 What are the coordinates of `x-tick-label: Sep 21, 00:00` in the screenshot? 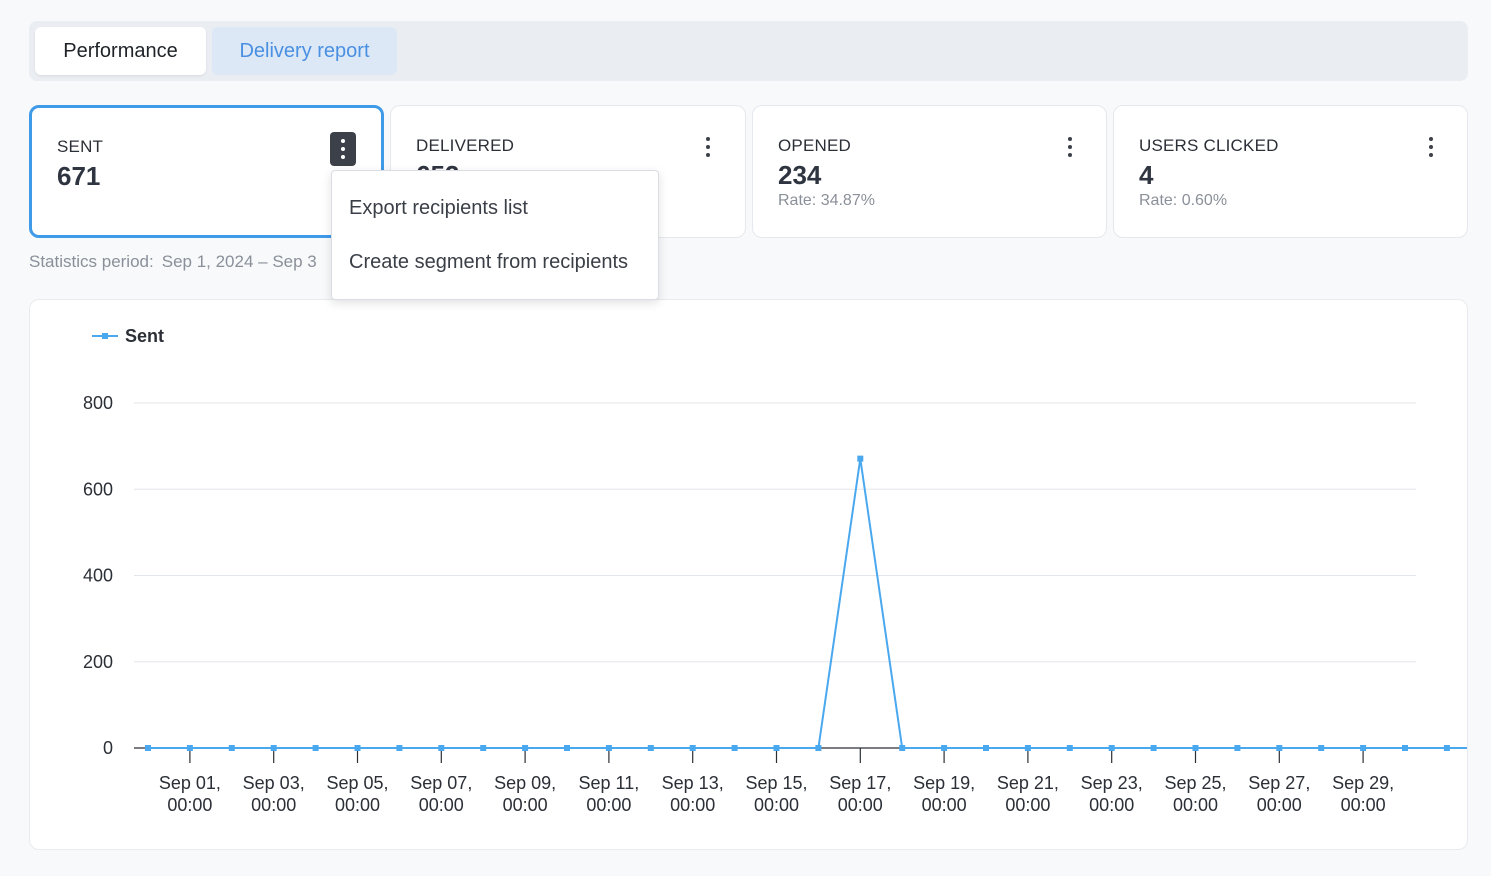 It's located at (1028, 794).